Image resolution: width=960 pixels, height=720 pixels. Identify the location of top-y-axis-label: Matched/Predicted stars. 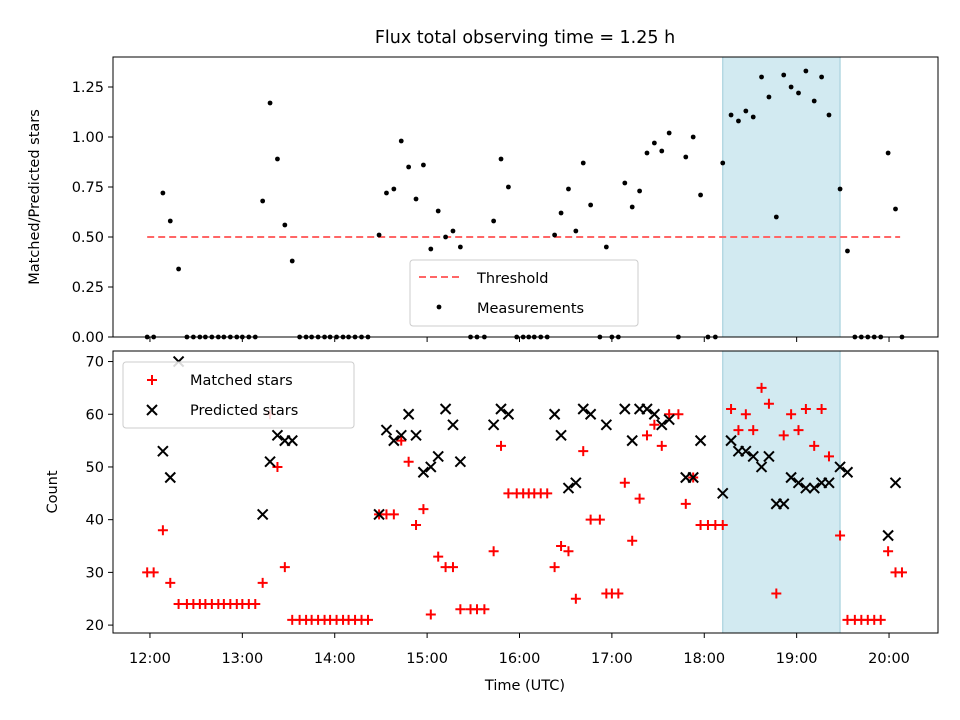
(35, 197).